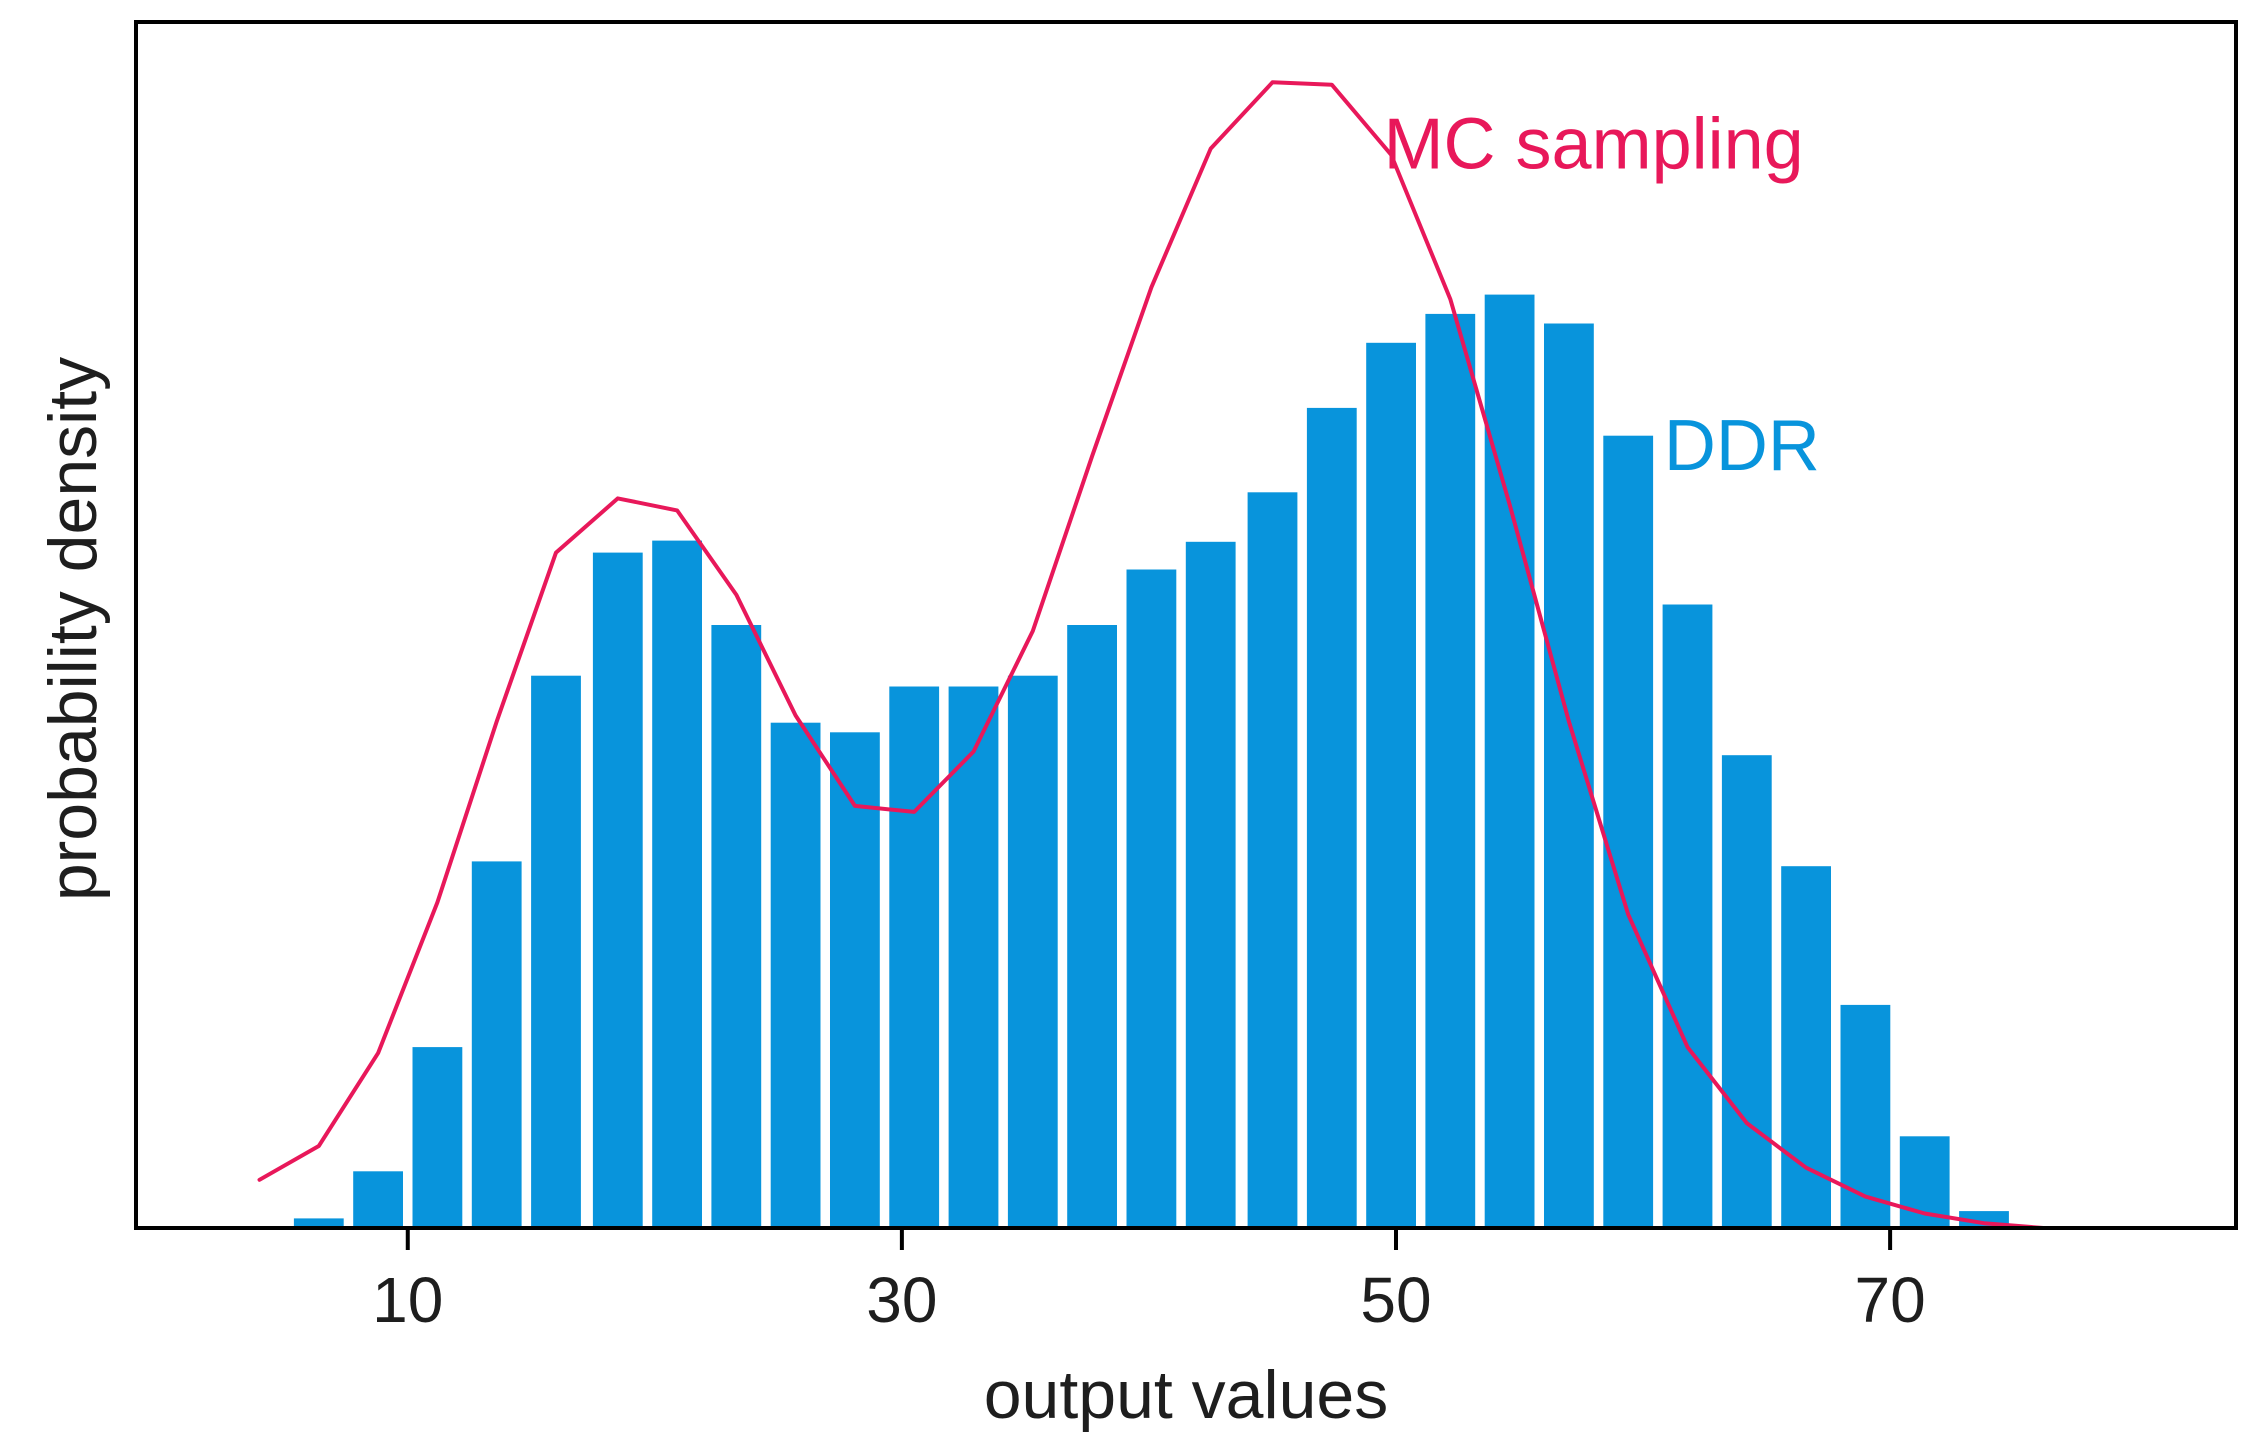 The width and height of the screenshot is (2254, 1454). What do you see at coordinates (1149, 1282) in the screenshot?
I see `x-axis-ticks: 10 30 50 70` at bounding box center [1149, 1282].